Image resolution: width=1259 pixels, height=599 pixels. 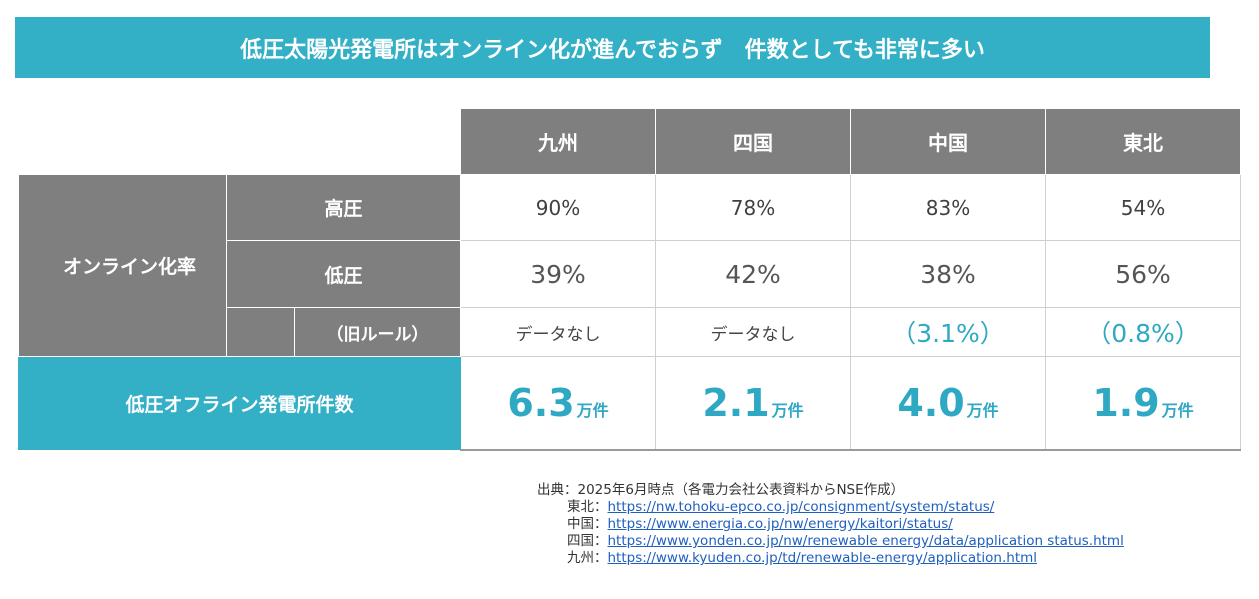 I want to click on old-rule-label: （旧ルール）, so click(x=377, y=332).